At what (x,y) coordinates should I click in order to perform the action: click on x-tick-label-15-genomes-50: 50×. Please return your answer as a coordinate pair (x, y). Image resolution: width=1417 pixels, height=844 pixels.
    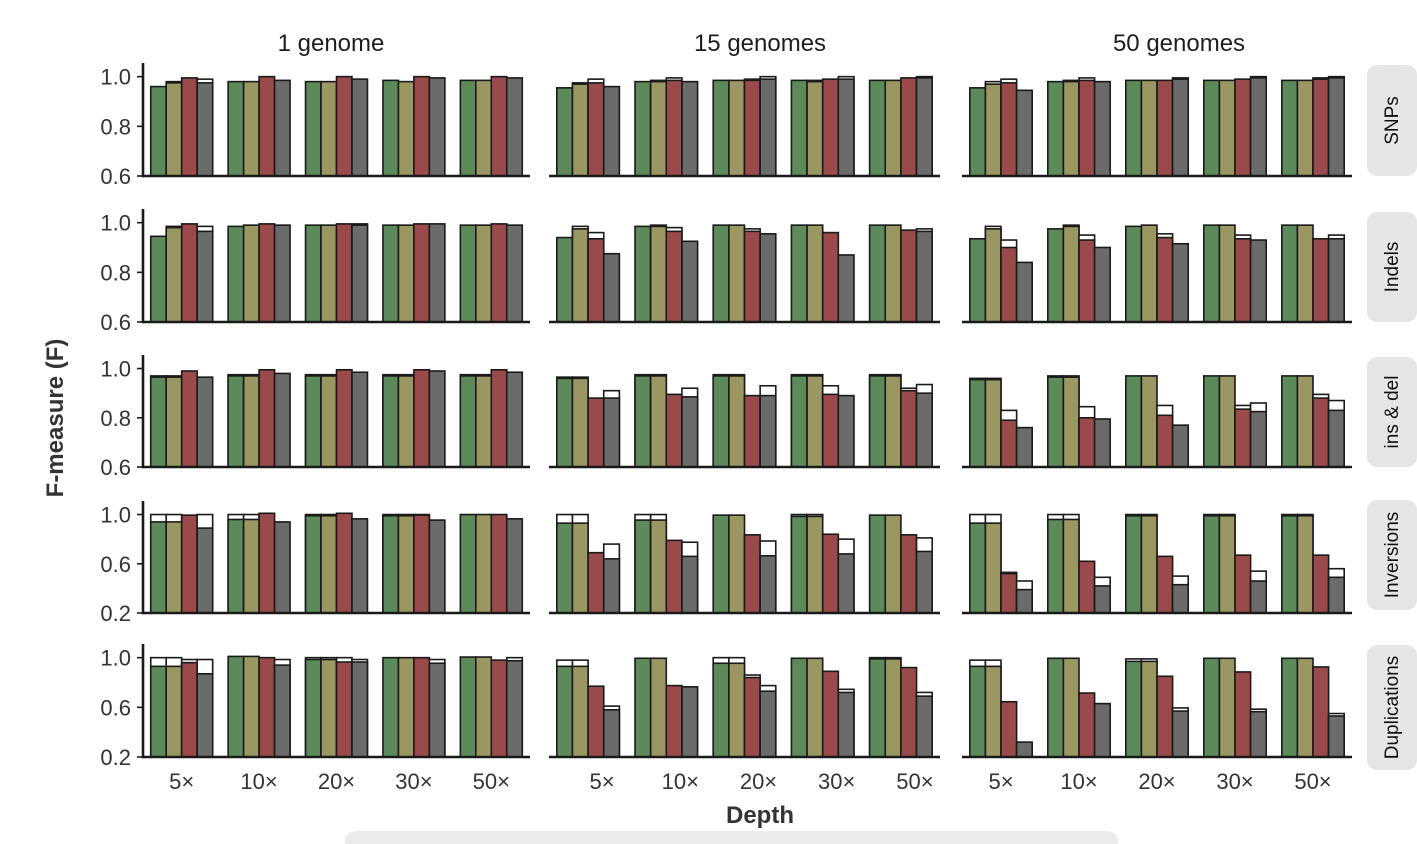
    Looking at the image, I should click on (914, 781).